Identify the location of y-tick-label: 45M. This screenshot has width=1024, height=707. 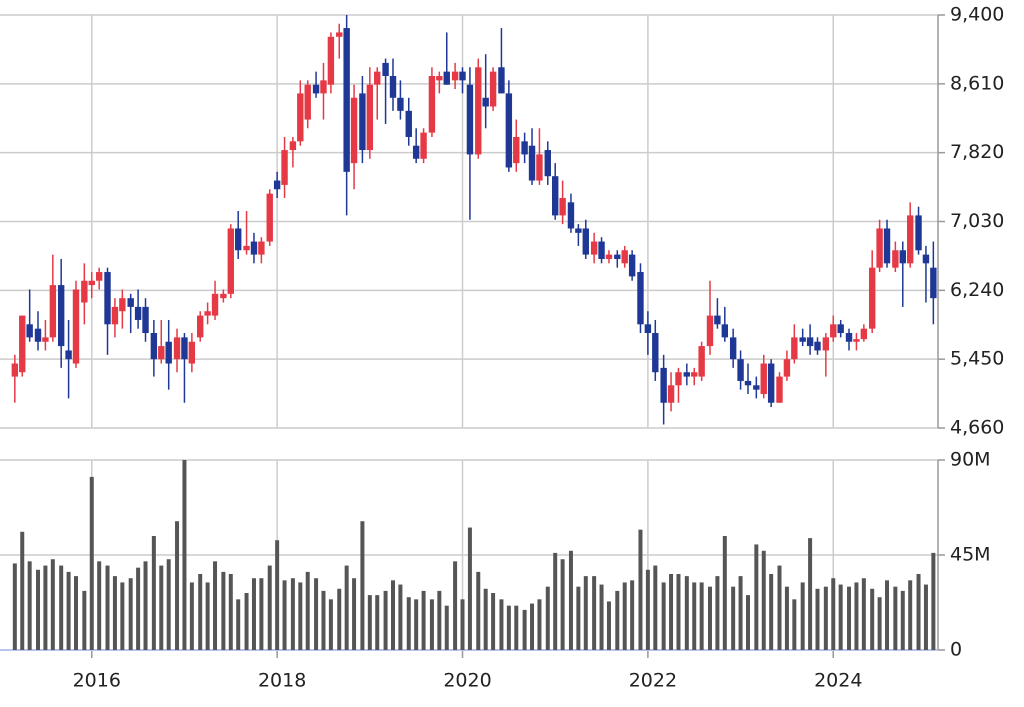
(970, 555).